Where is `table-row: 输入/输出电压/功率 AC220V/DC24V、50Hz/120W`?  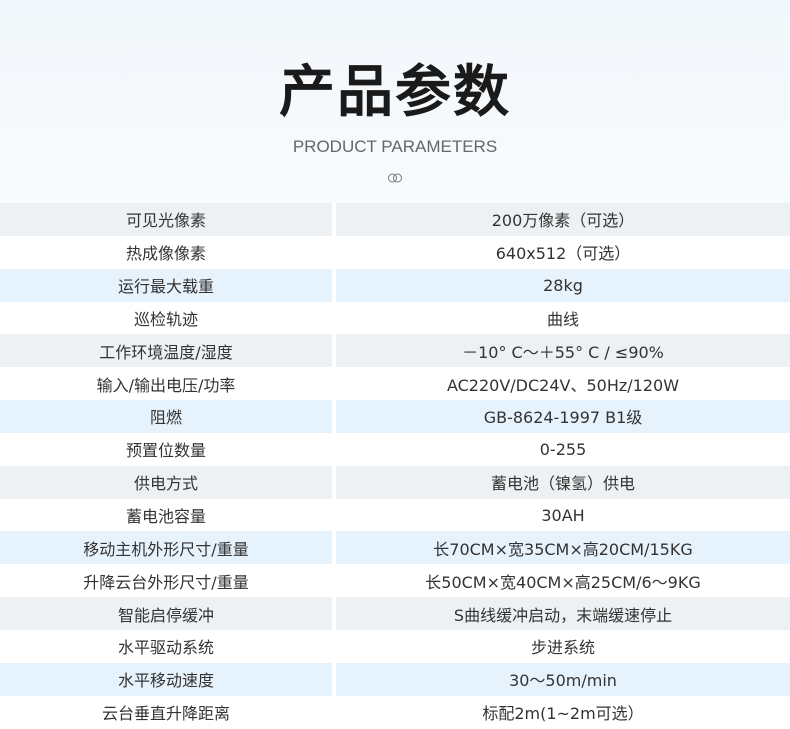
table-row: 输入/输出电压/功率 AC220V/DC24V、50Hz/120W is located at coordinates (395, 384).